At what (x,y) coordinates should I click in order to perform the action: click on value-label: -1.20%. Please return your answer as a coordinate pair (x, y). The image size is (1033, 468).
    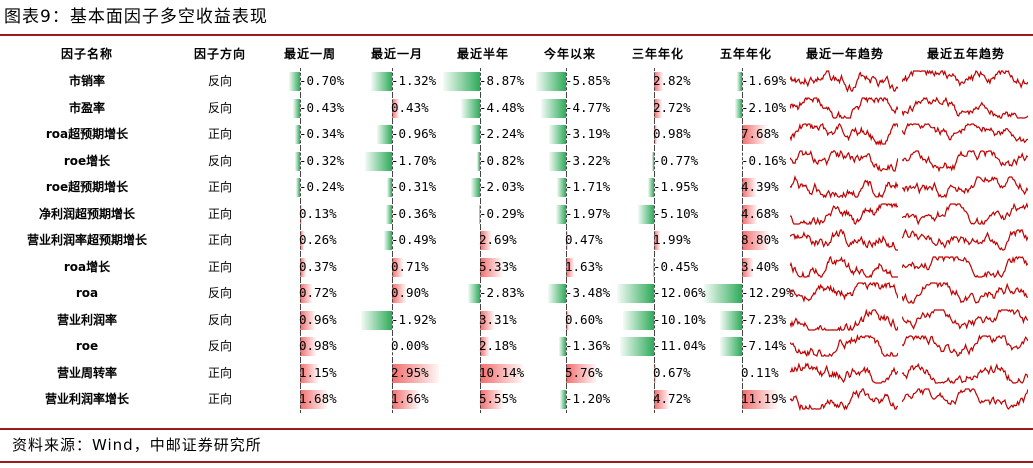
    Looking at the image, I should click on (588, 398).